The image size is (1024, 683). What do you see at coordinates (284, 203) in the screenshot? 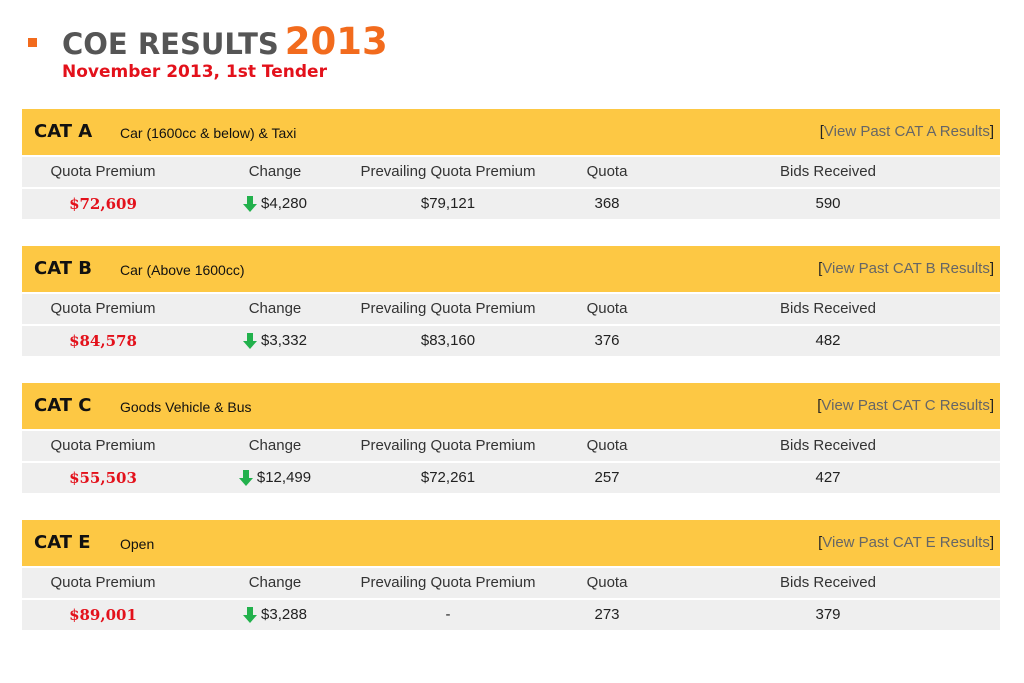
I see `change-value: $4,280` at bounding box center [284, 203].